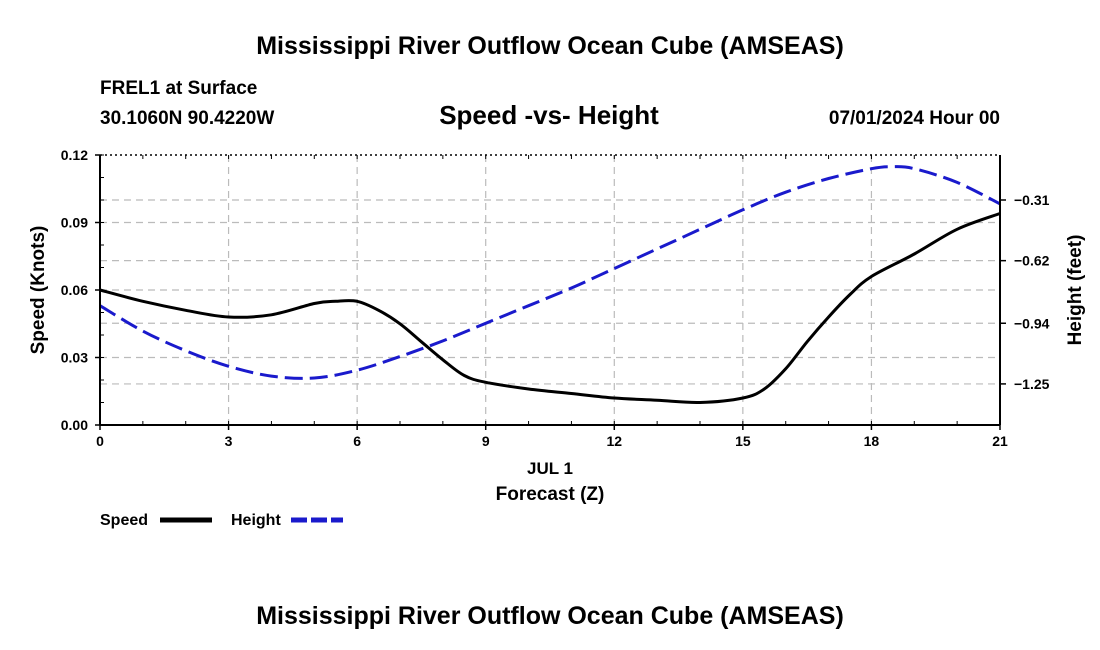  I want to click on y-axis-left-label: Speed (Knots), so click(38, 290).